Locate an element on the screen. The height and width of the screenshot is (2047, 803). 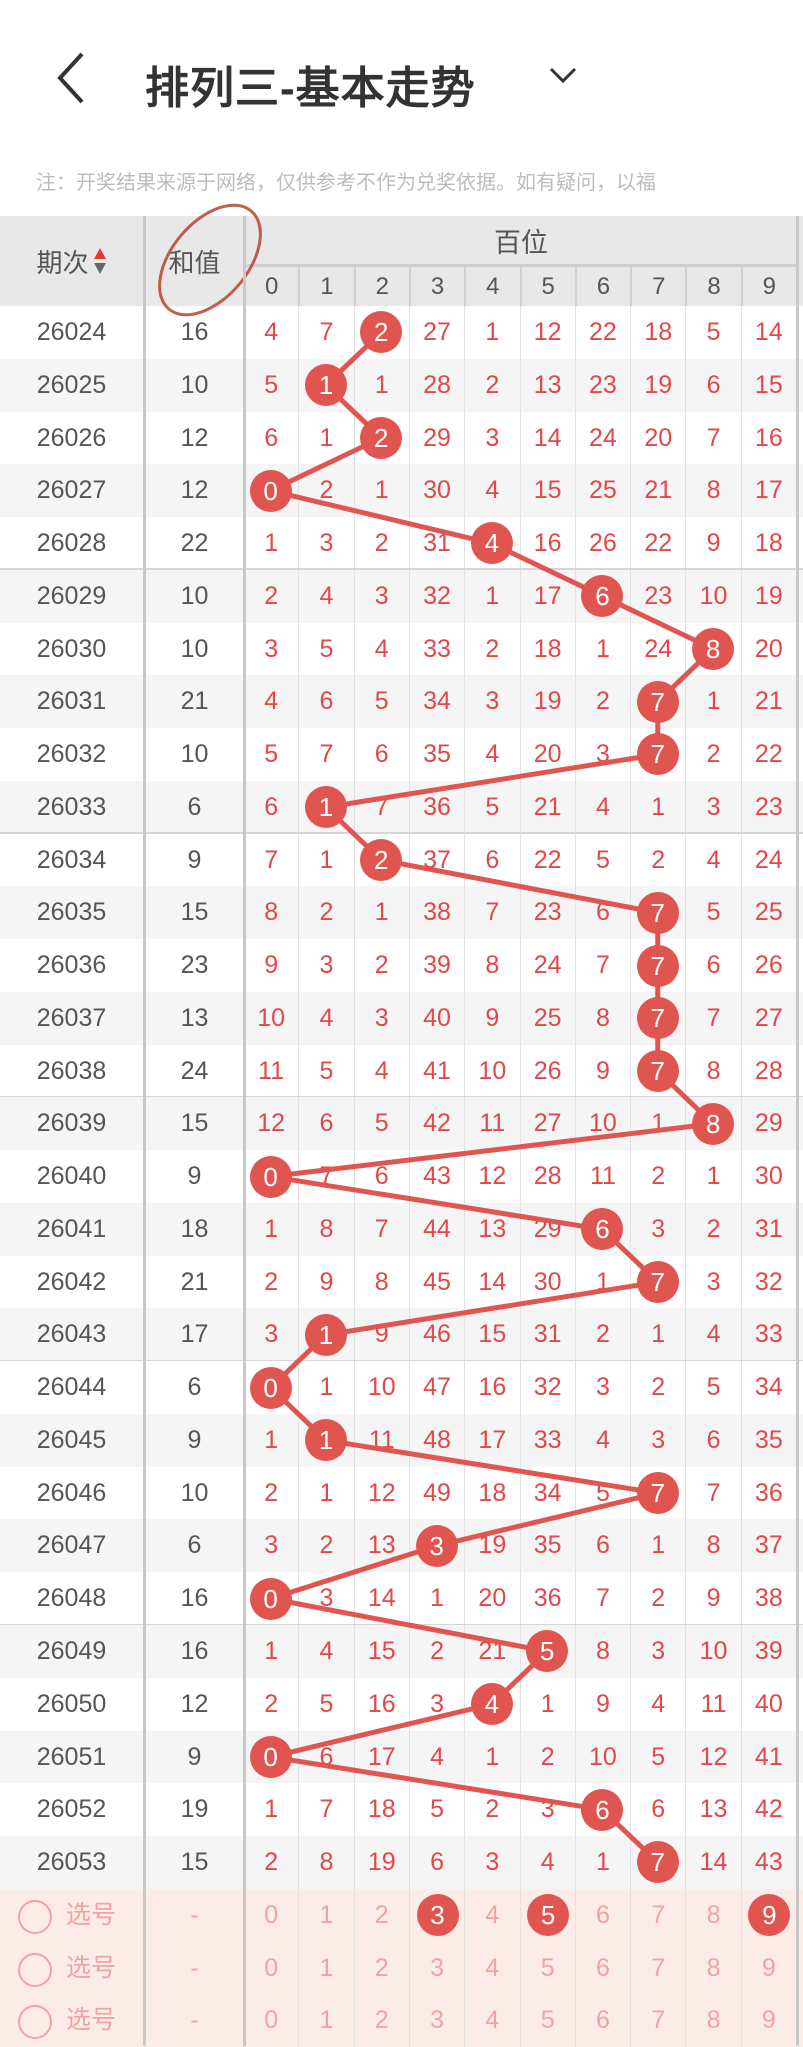
digit-header-3: 3 is located at coordinates (436, 286).